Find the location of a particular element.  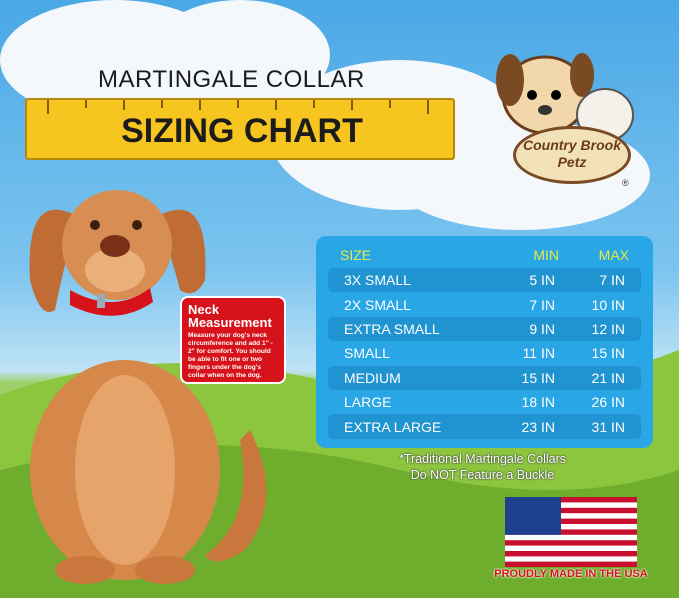

min-cell: 15 IN is located at coordinates (538, 377).